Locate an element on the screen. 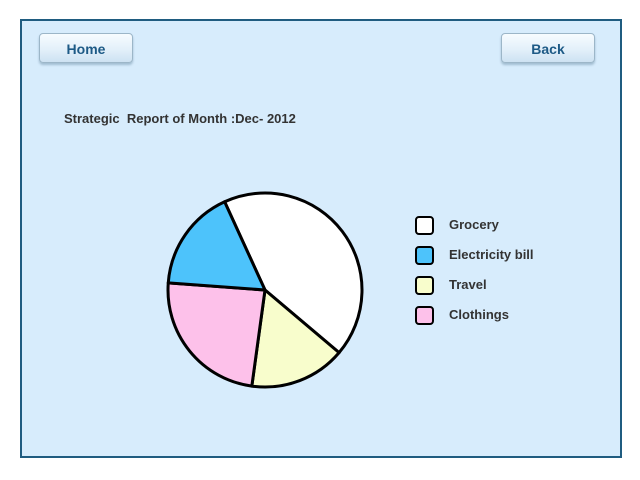 This screenshot has width=640, height=480. pie-slice-travel is located at coordinates (295, 338).